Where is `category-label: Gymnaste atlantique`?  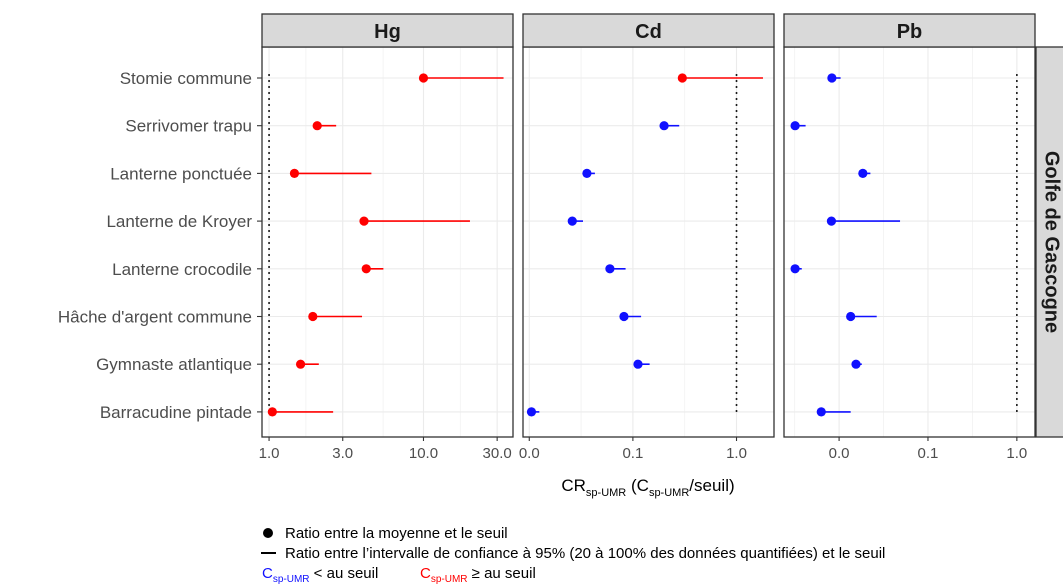
category-label: Gymnaste atlantique is located at coordinates (174, 364).